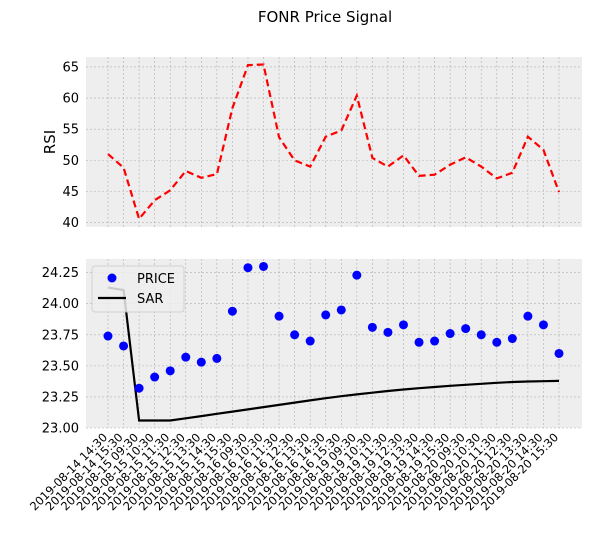  What do you see at coordinates (70, 223) in the screenshot?
I see `y-tick-label: 40` at bounding box center [70, 223].